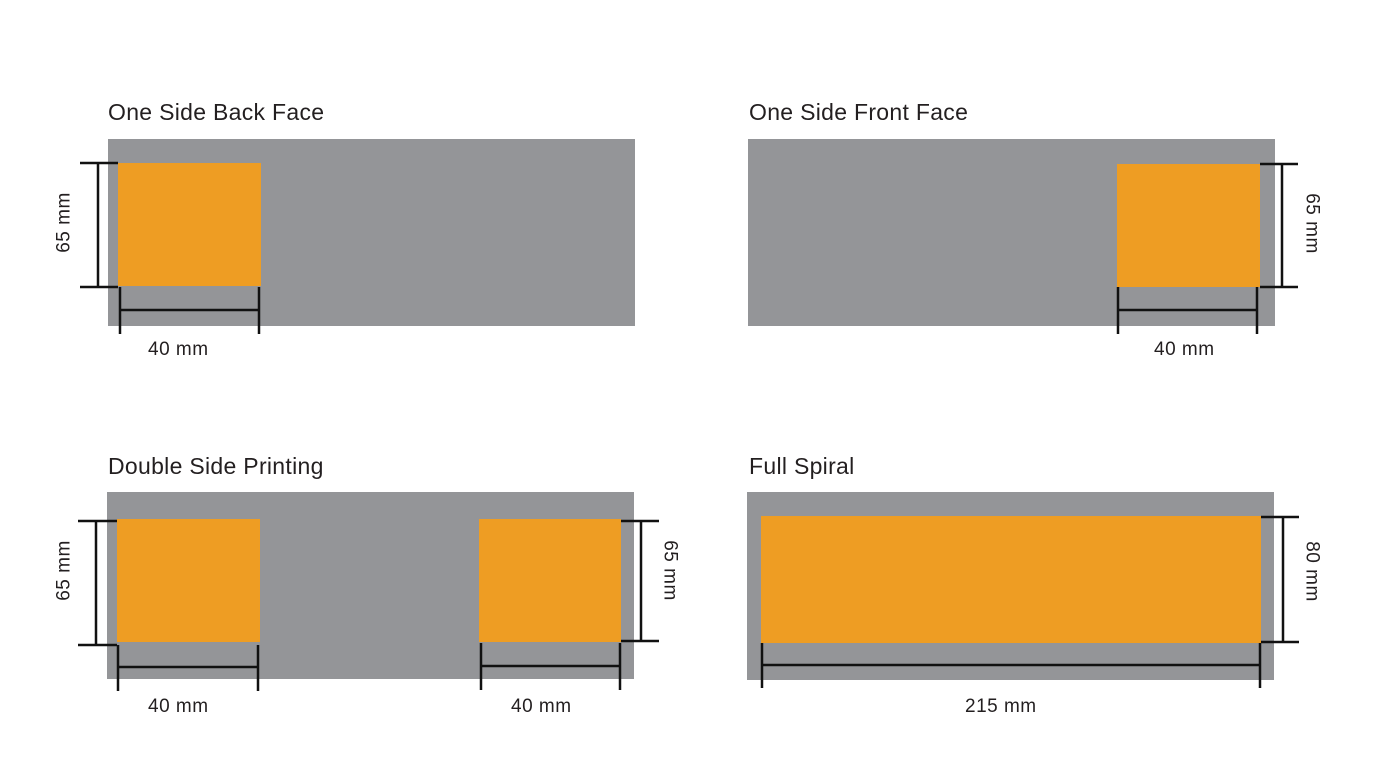  What do you see at coordinates (541, 706) in the screenshot?
I see `width-label-double-right: 40 mm` at bounding box center [541, 706].